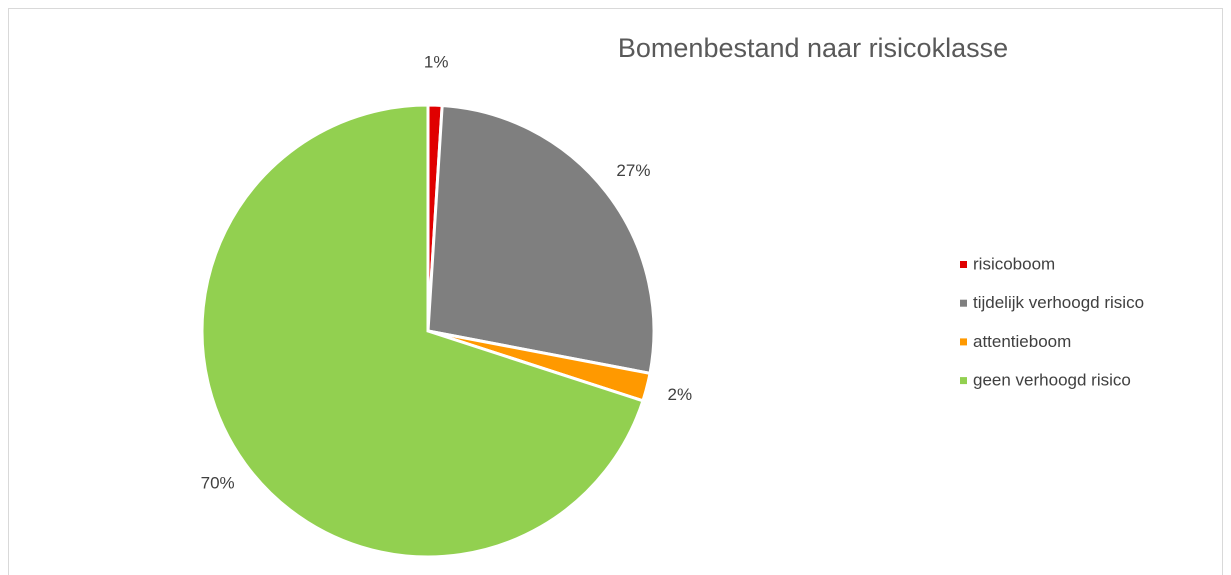 This screenshot has width=1231, height=575. I want to click on pie-slice, so click(541, 239).